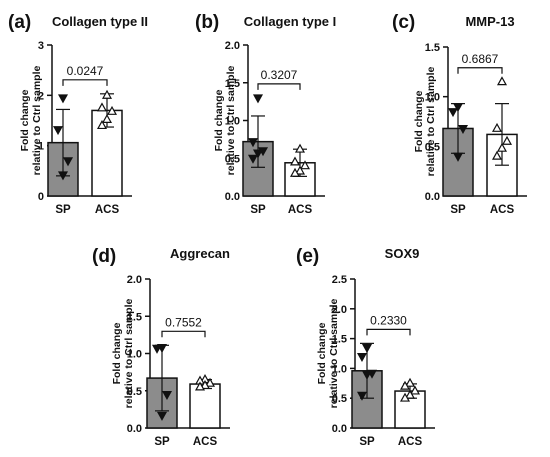 Image resolution: width=550 pixels, height=457 pixels. What do you see at coordinates (200, 253) in the screenshot?
I see `chart-title: Aggrecan` at bounding box center [200, 253].